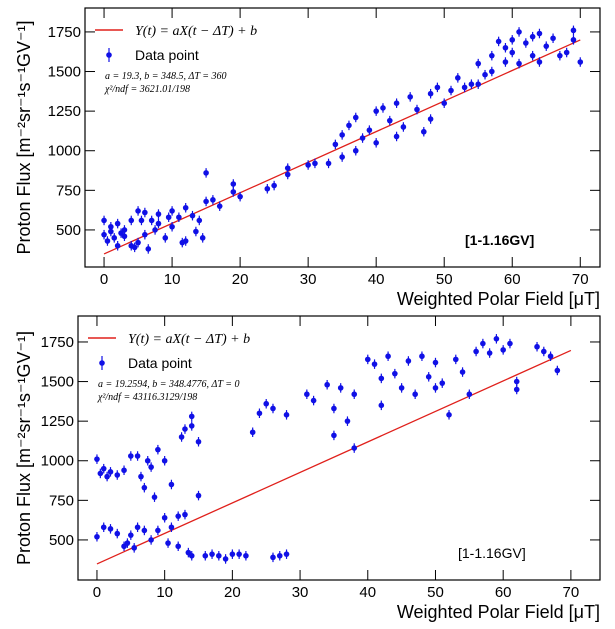 The height and width of the screenshot is (629, 615). I want to click on y-tick-label: 1500, so click(64, 72).